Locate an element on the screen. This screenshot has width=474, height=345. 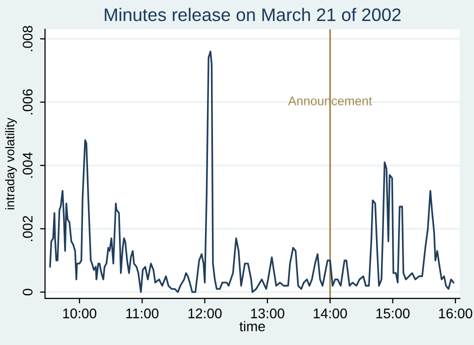
x-tick-label: 14:00 is located at coordinates (330, 313).